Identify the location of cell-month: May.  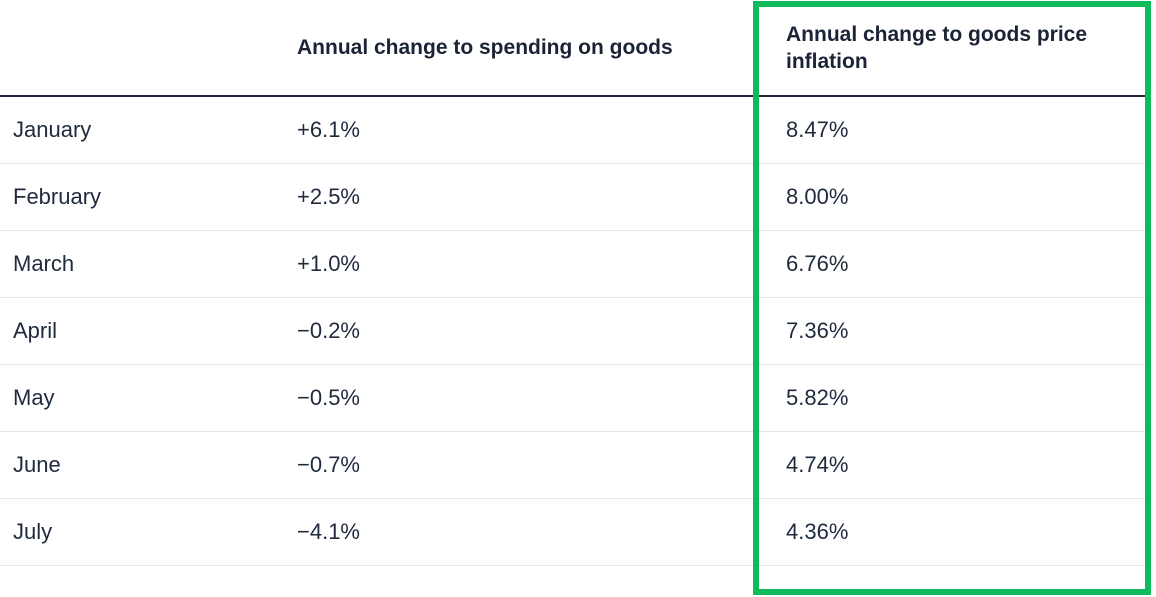
(142, 398).